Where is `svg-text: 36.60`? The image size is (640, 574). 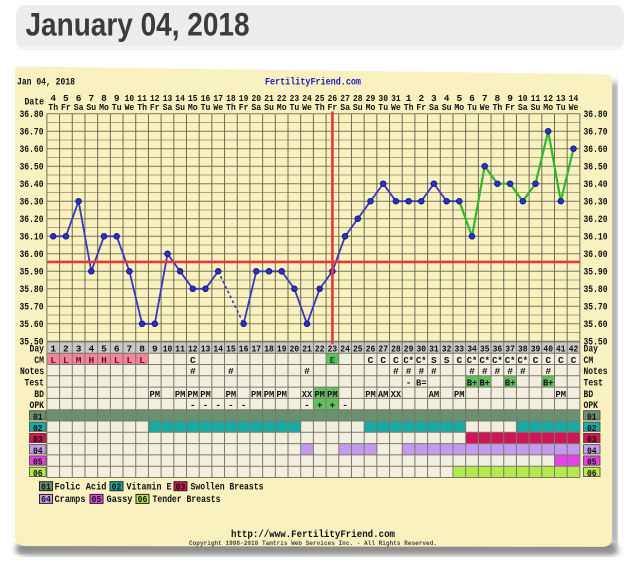 svg-text: 36.60 is located at coordinates (32, 150).